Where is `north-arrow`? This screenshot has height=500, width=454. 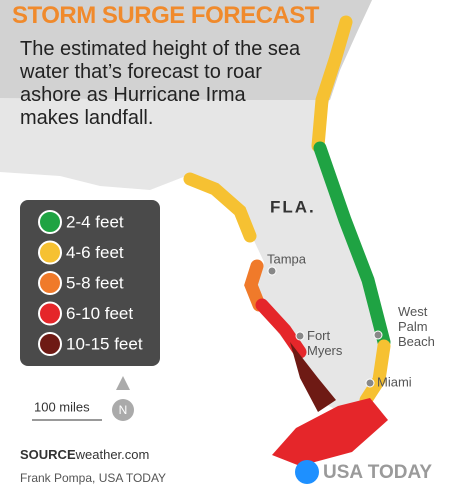
north-arrow is located at coordinates (123, 383).